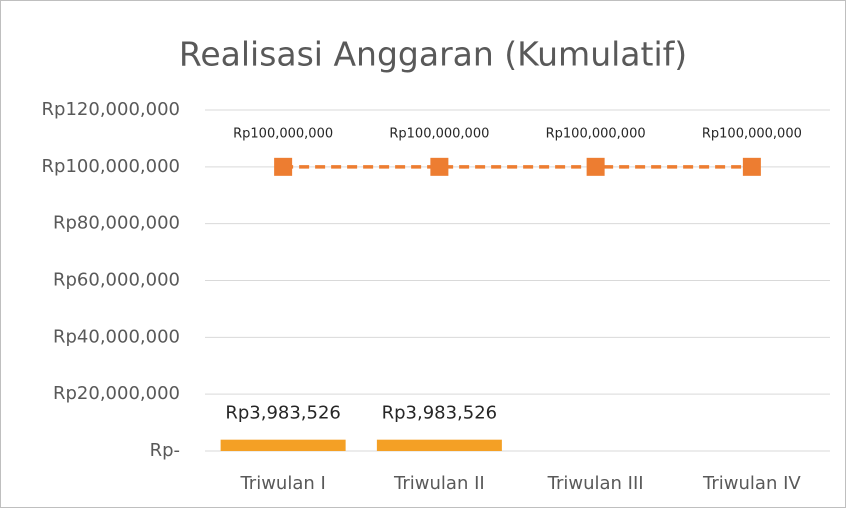  Describe the element at coordinates (165, 450) in the screenshot. I see `y-tick-label: Rp-` at that location.